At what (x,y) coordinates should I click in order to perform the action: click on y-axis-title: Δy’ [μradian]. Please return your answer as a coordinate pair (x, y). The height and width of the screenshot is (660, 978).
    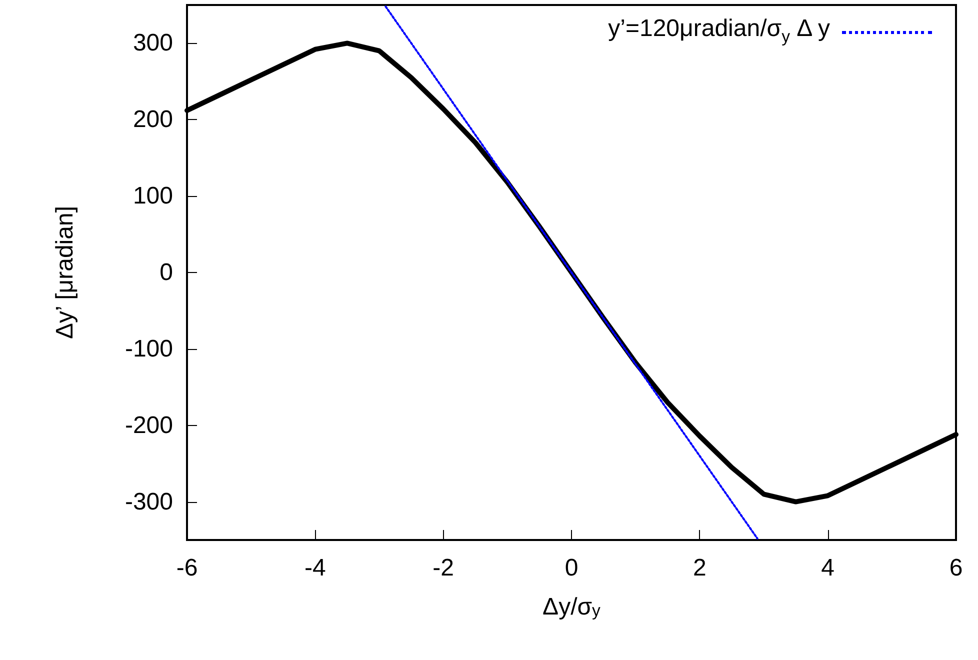
    Looking at the image, I should click on (65, 273).